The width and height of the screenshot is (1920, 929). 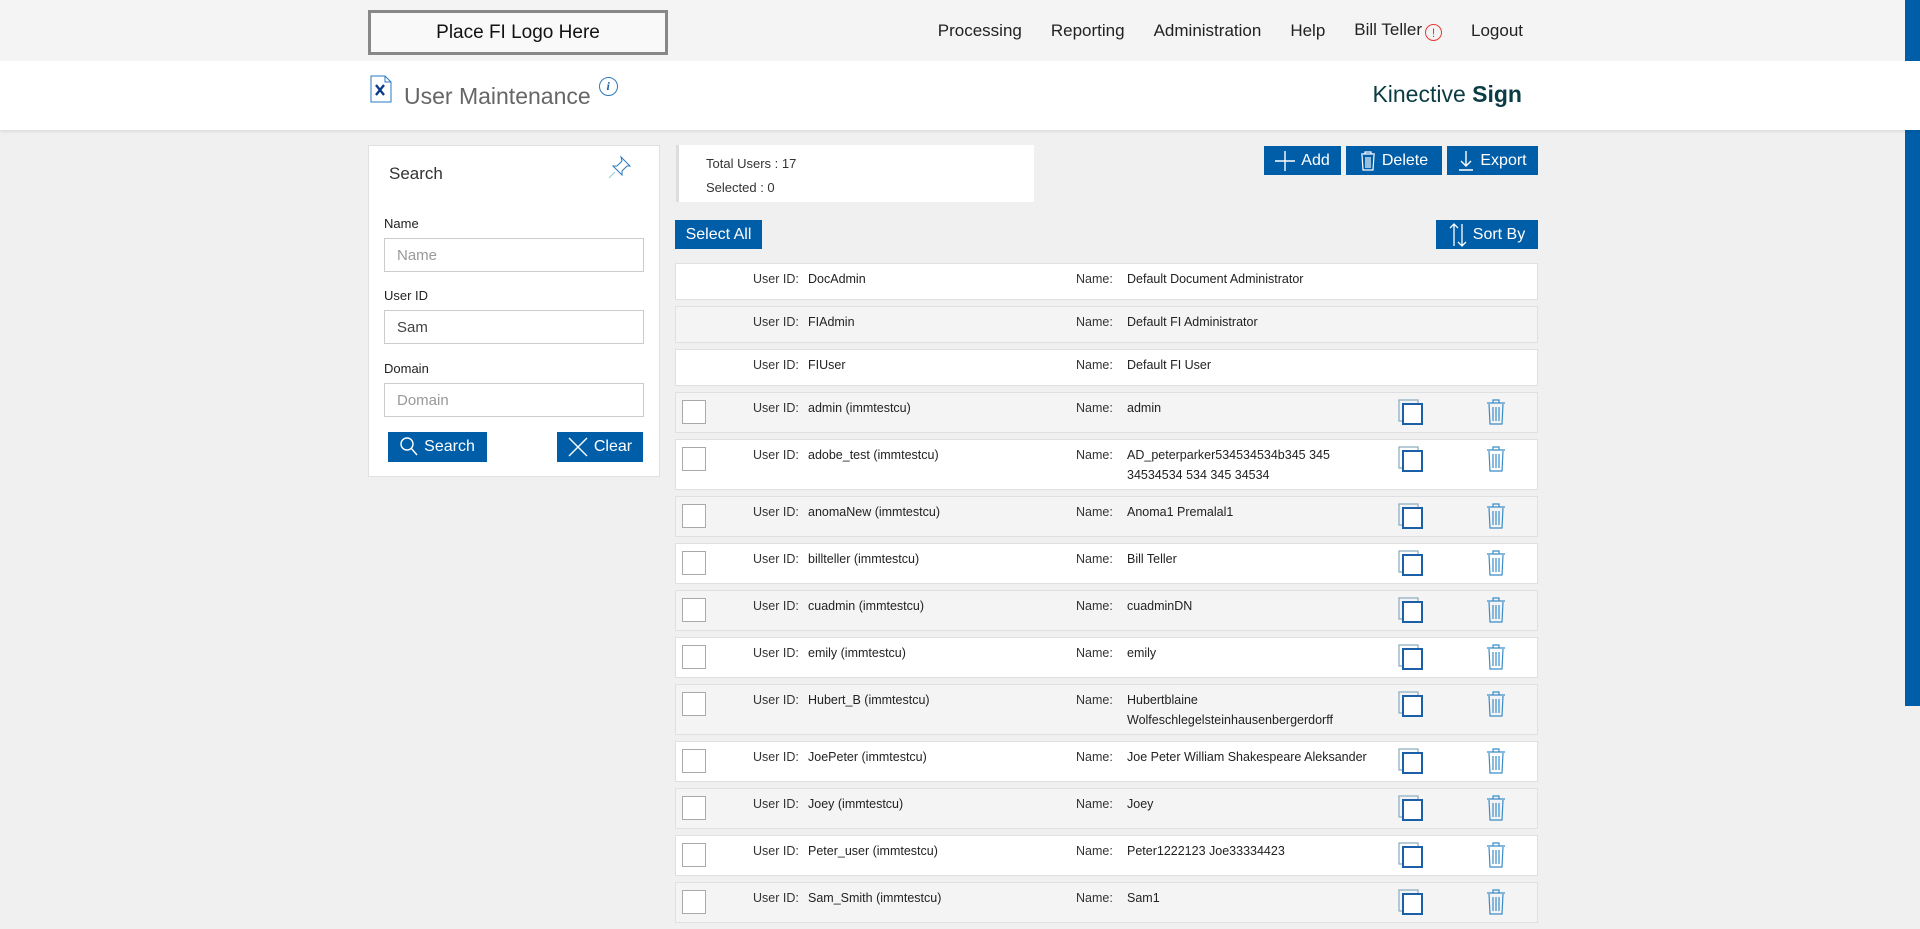 I want to click on nav-processing: Processing, so click(x=979, y=30).